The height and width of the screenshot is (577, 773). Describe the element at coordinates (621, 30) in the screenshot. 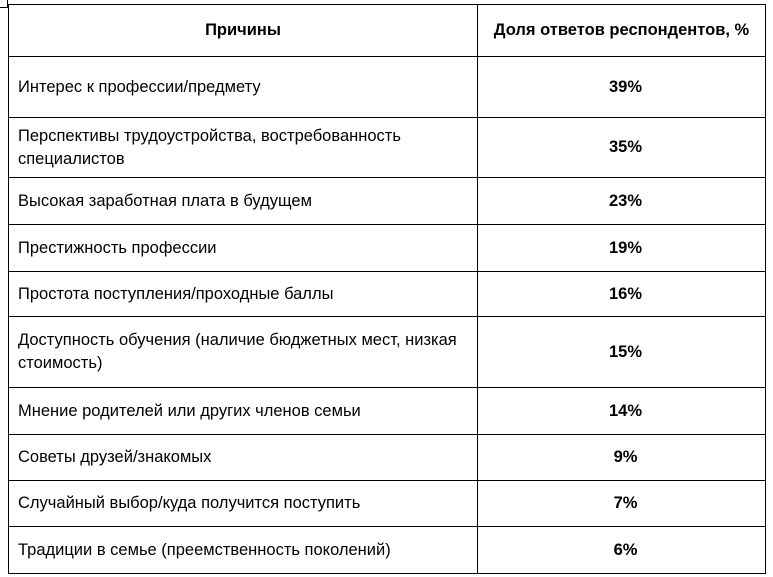

I see `column-header-share: Доля ответов респондентов, %` at that location.